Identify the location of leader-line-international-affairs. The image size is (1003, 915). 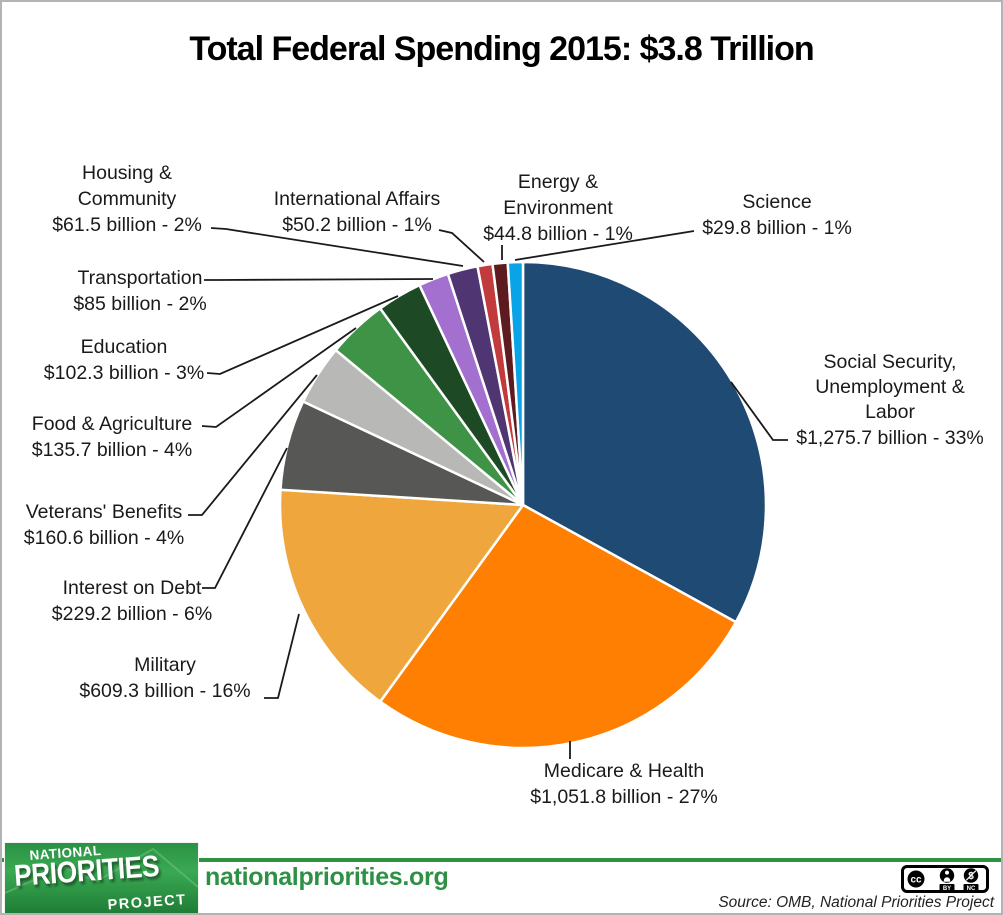
(461, 246).